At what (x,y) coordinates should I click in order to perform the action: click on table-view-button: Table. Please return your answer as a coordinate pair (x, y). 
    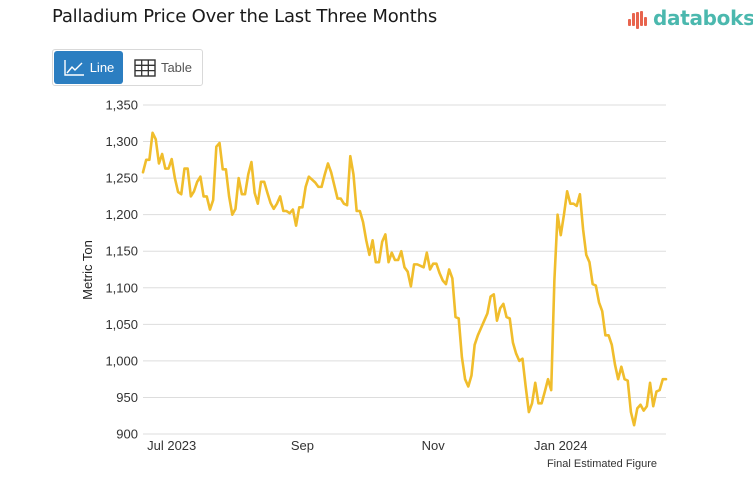
    Looking at the image, I should click on (163, 67).